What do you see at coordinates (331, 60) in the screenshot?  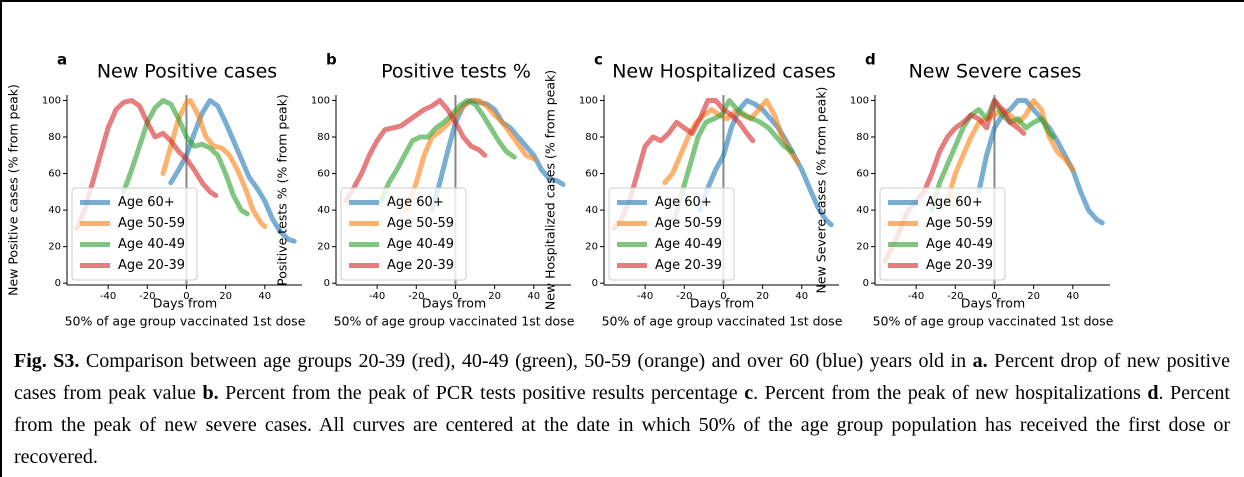 I see `panel-letter: b` at bounding box center [331, 60].